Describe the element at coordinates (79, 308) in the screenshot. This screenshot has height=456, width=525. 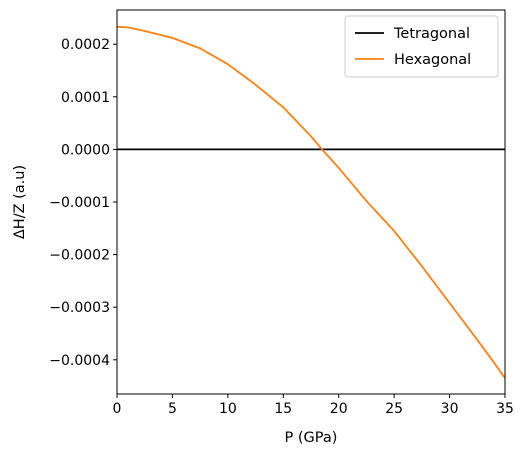
I see `y-tick-label: −0.0003` at that location.